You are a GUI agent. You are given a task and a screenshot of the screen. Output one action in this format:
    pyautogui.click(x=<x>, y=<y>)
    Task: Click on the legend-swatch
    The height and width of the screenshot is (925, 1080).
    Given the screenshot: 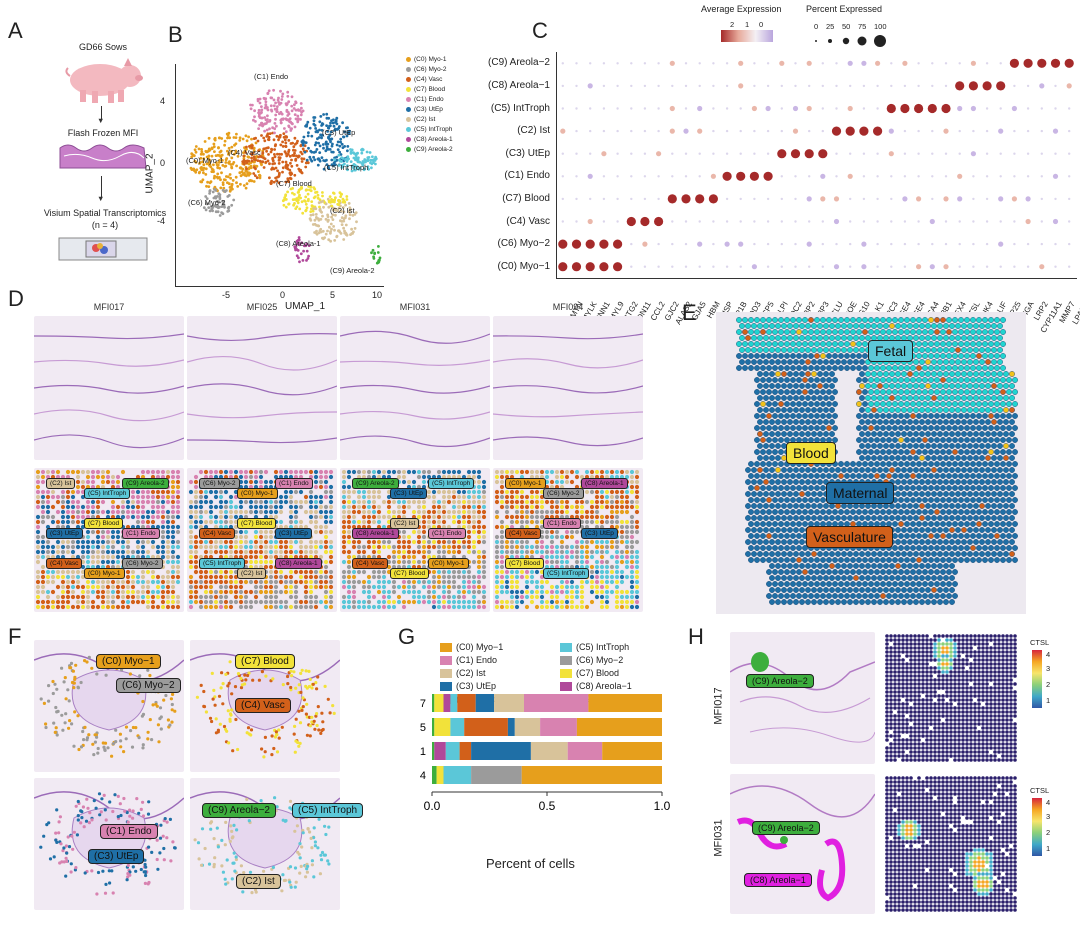 What is the action you would take?
    pyautogui.click(x=408, y=129)
    